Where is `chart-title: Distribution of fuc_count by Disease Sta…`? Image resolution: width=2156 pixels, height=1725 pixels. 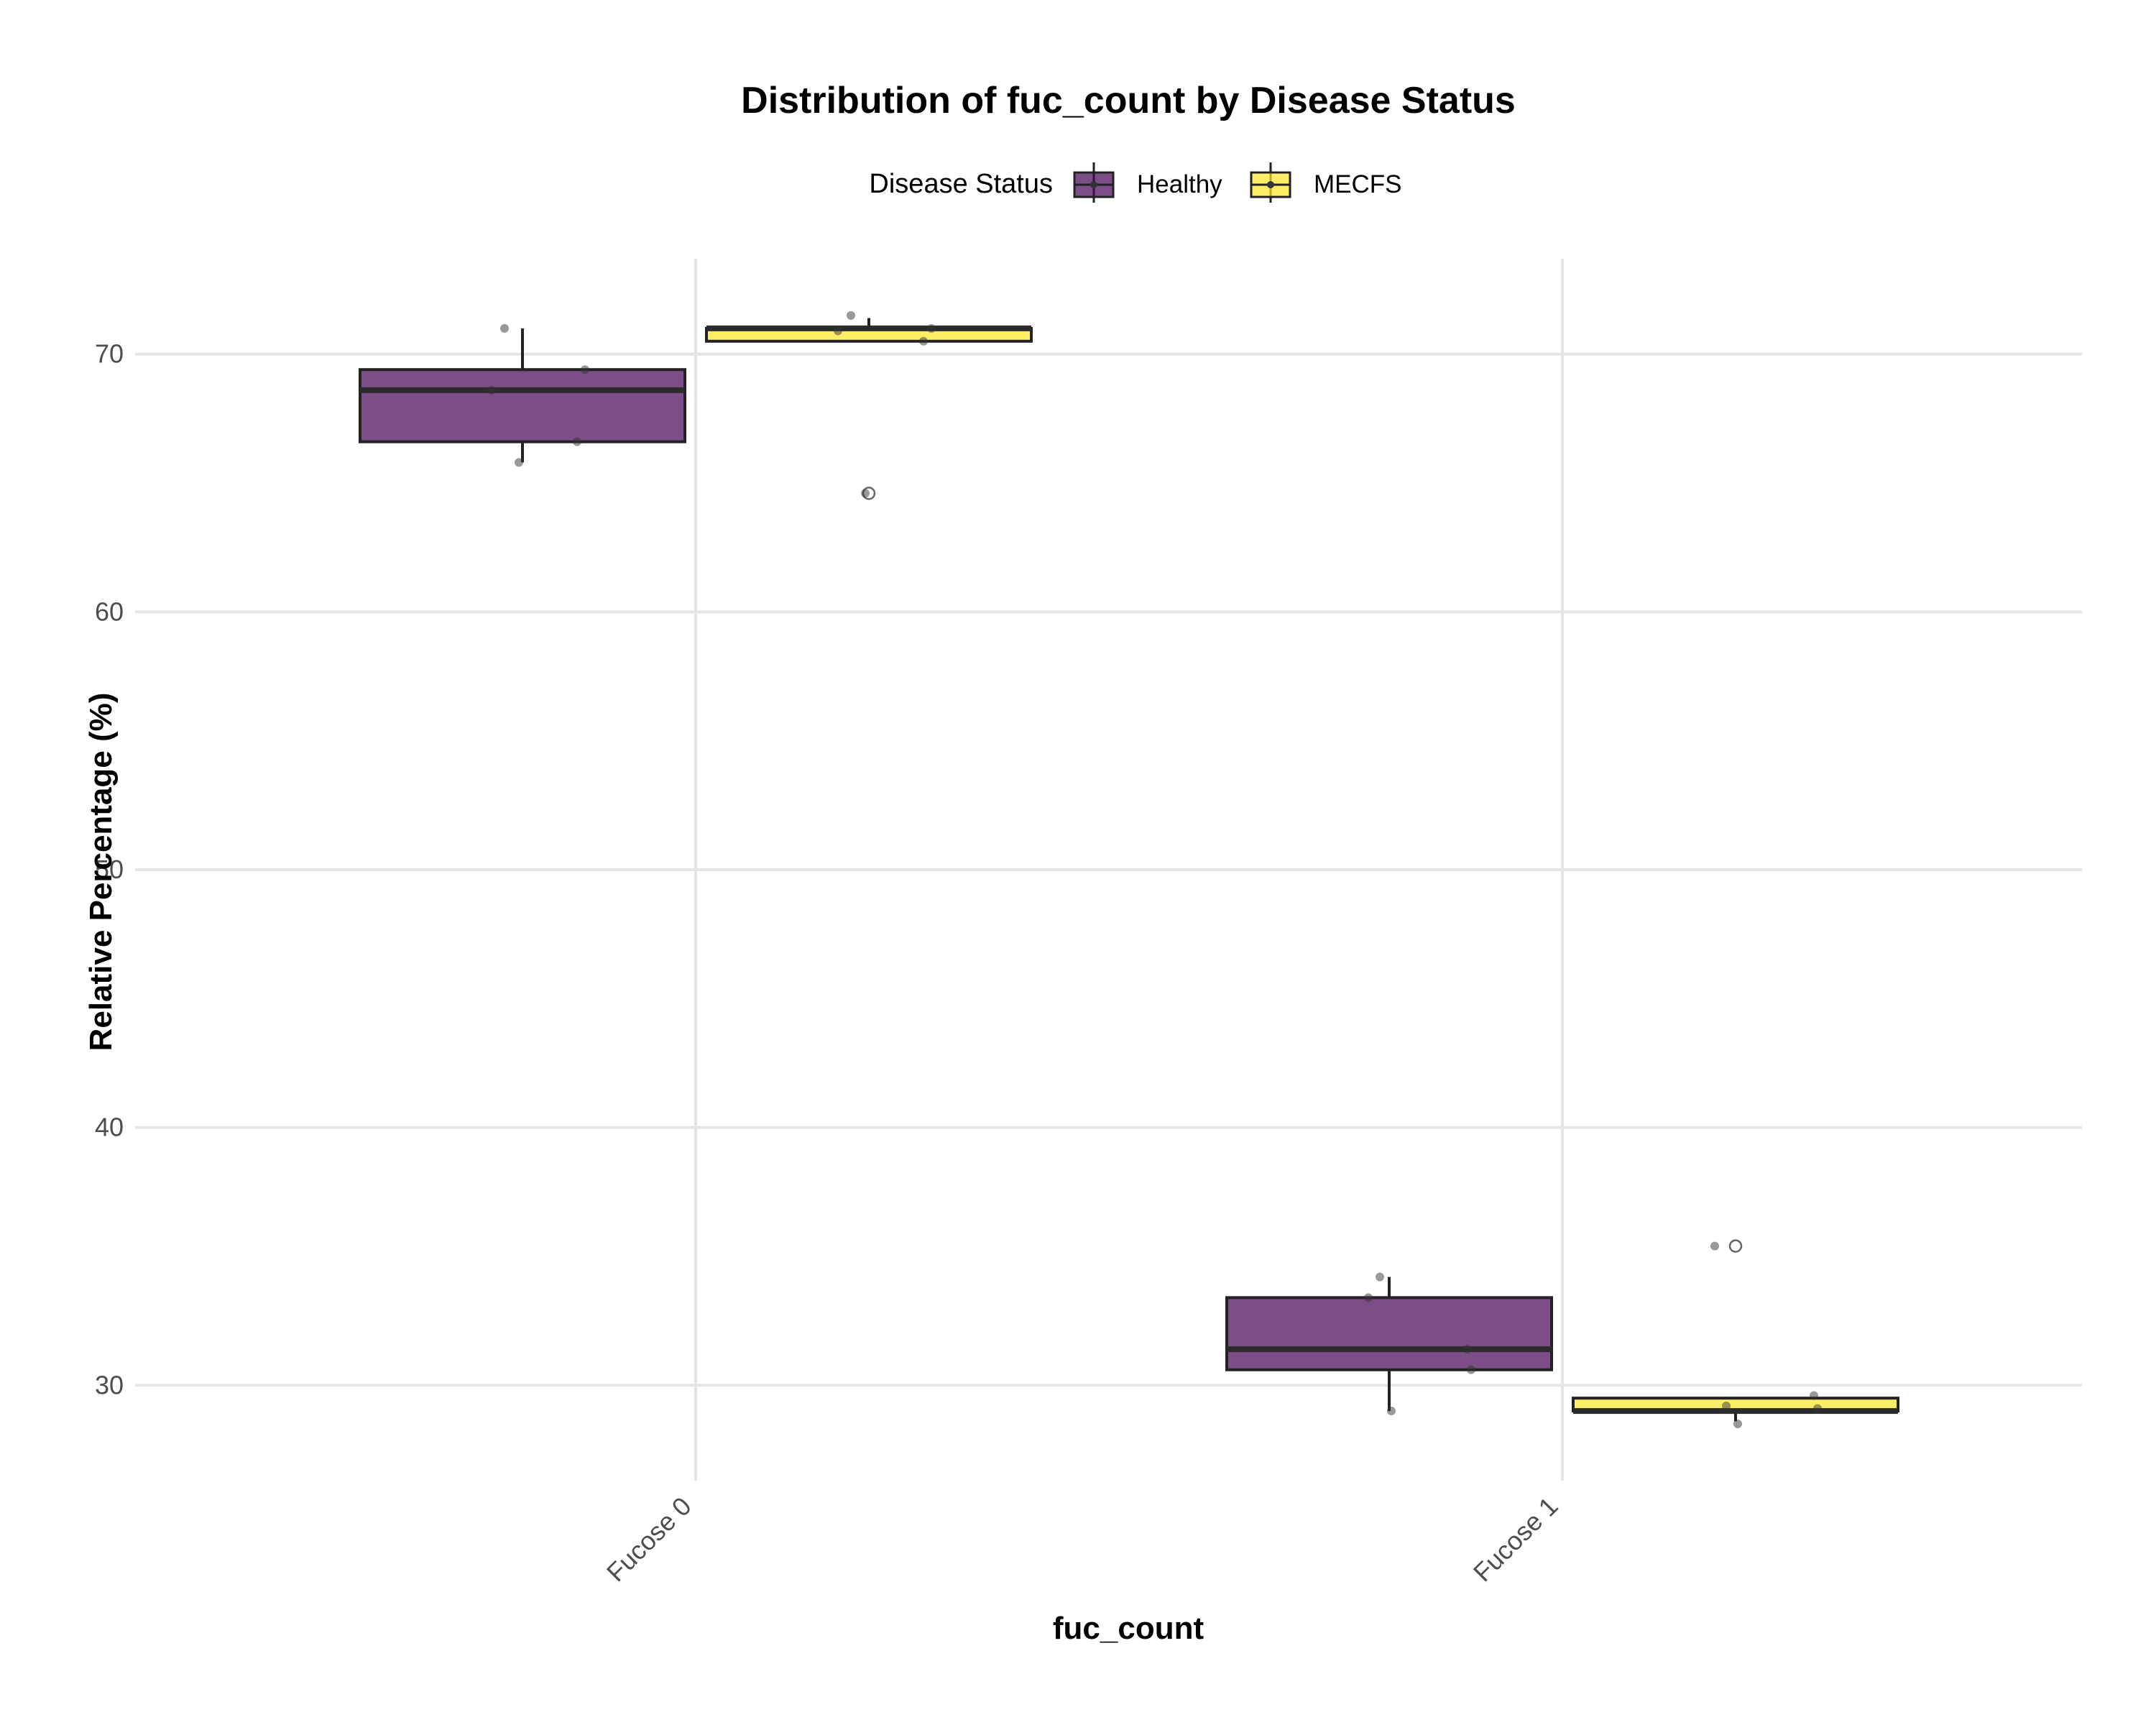 chart-title: Distribution of fuc_count by Disease Sta… is located at coordinates (1128, 100).